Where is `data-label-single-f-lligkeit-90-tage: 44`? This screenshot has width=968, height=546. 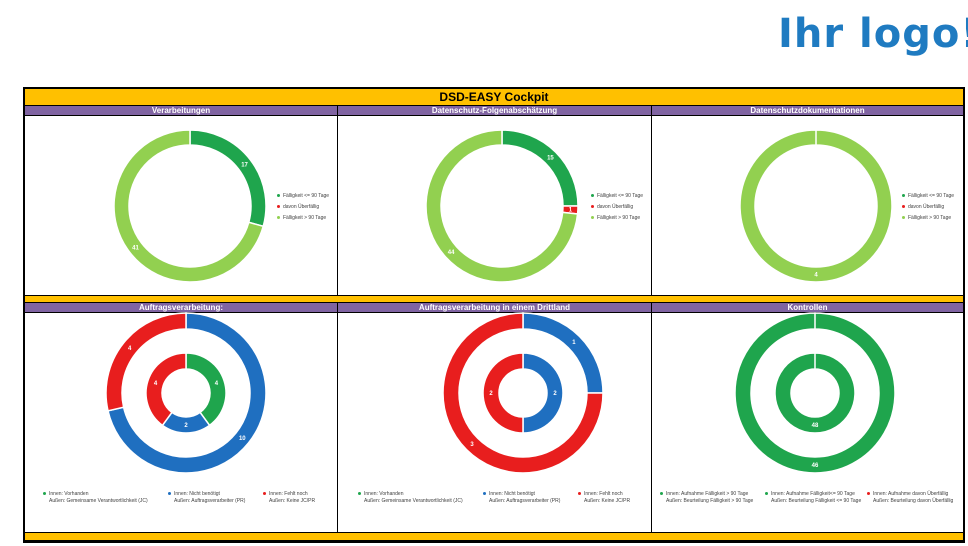 data-label-single-f-lligkeit-90-tage: 44 is located at coordinates (451, 253).